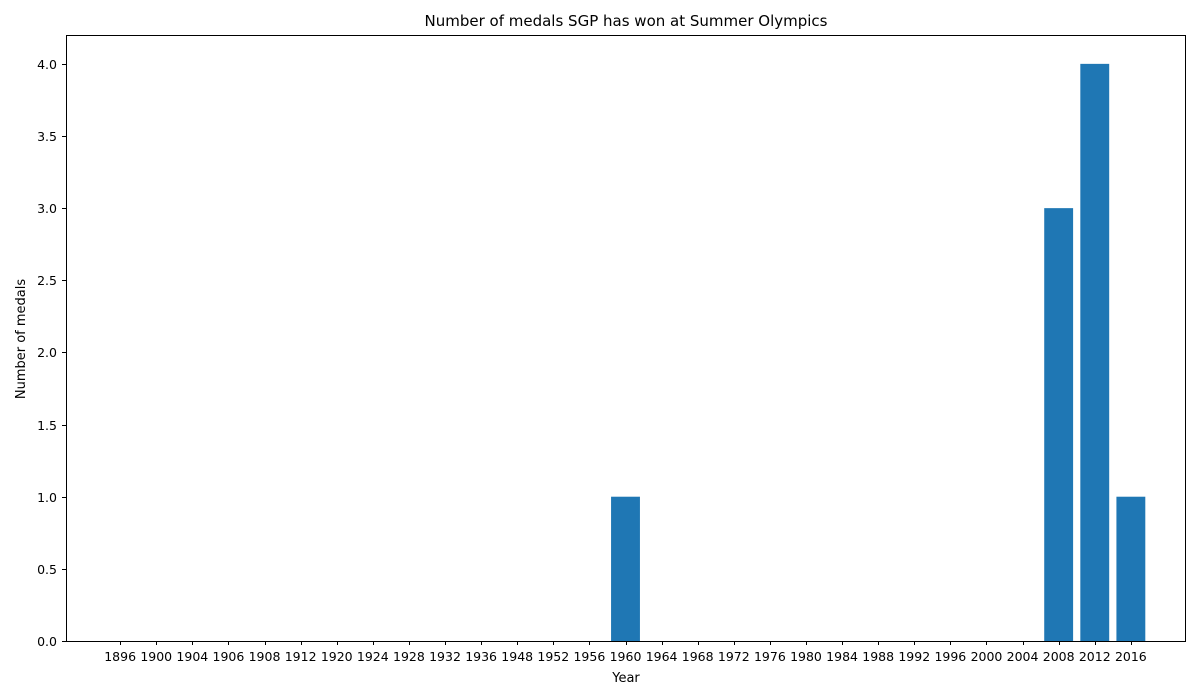 Image resolution: width=1200 pixels, height=700 pixels. I want to click on x-tick-label-2012: 2012, so click(1095, 656).